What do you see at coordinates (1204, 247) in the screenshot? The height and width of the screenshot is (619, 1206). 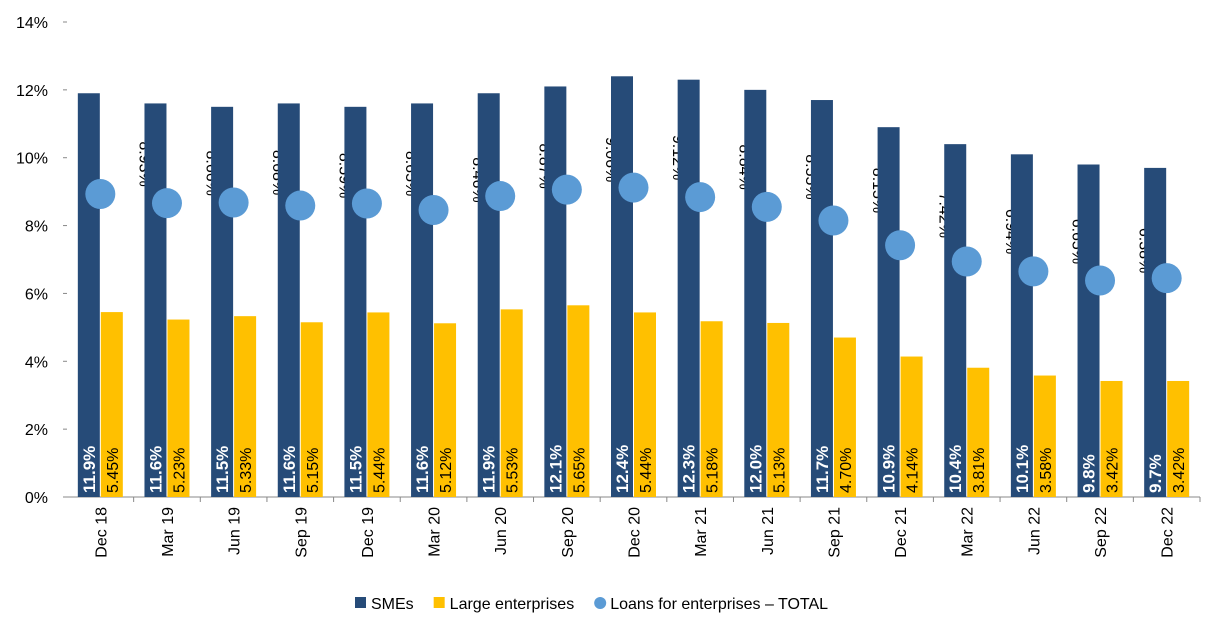 I see `point-value-label: 6.45%` at bounding box center [1204, 247].